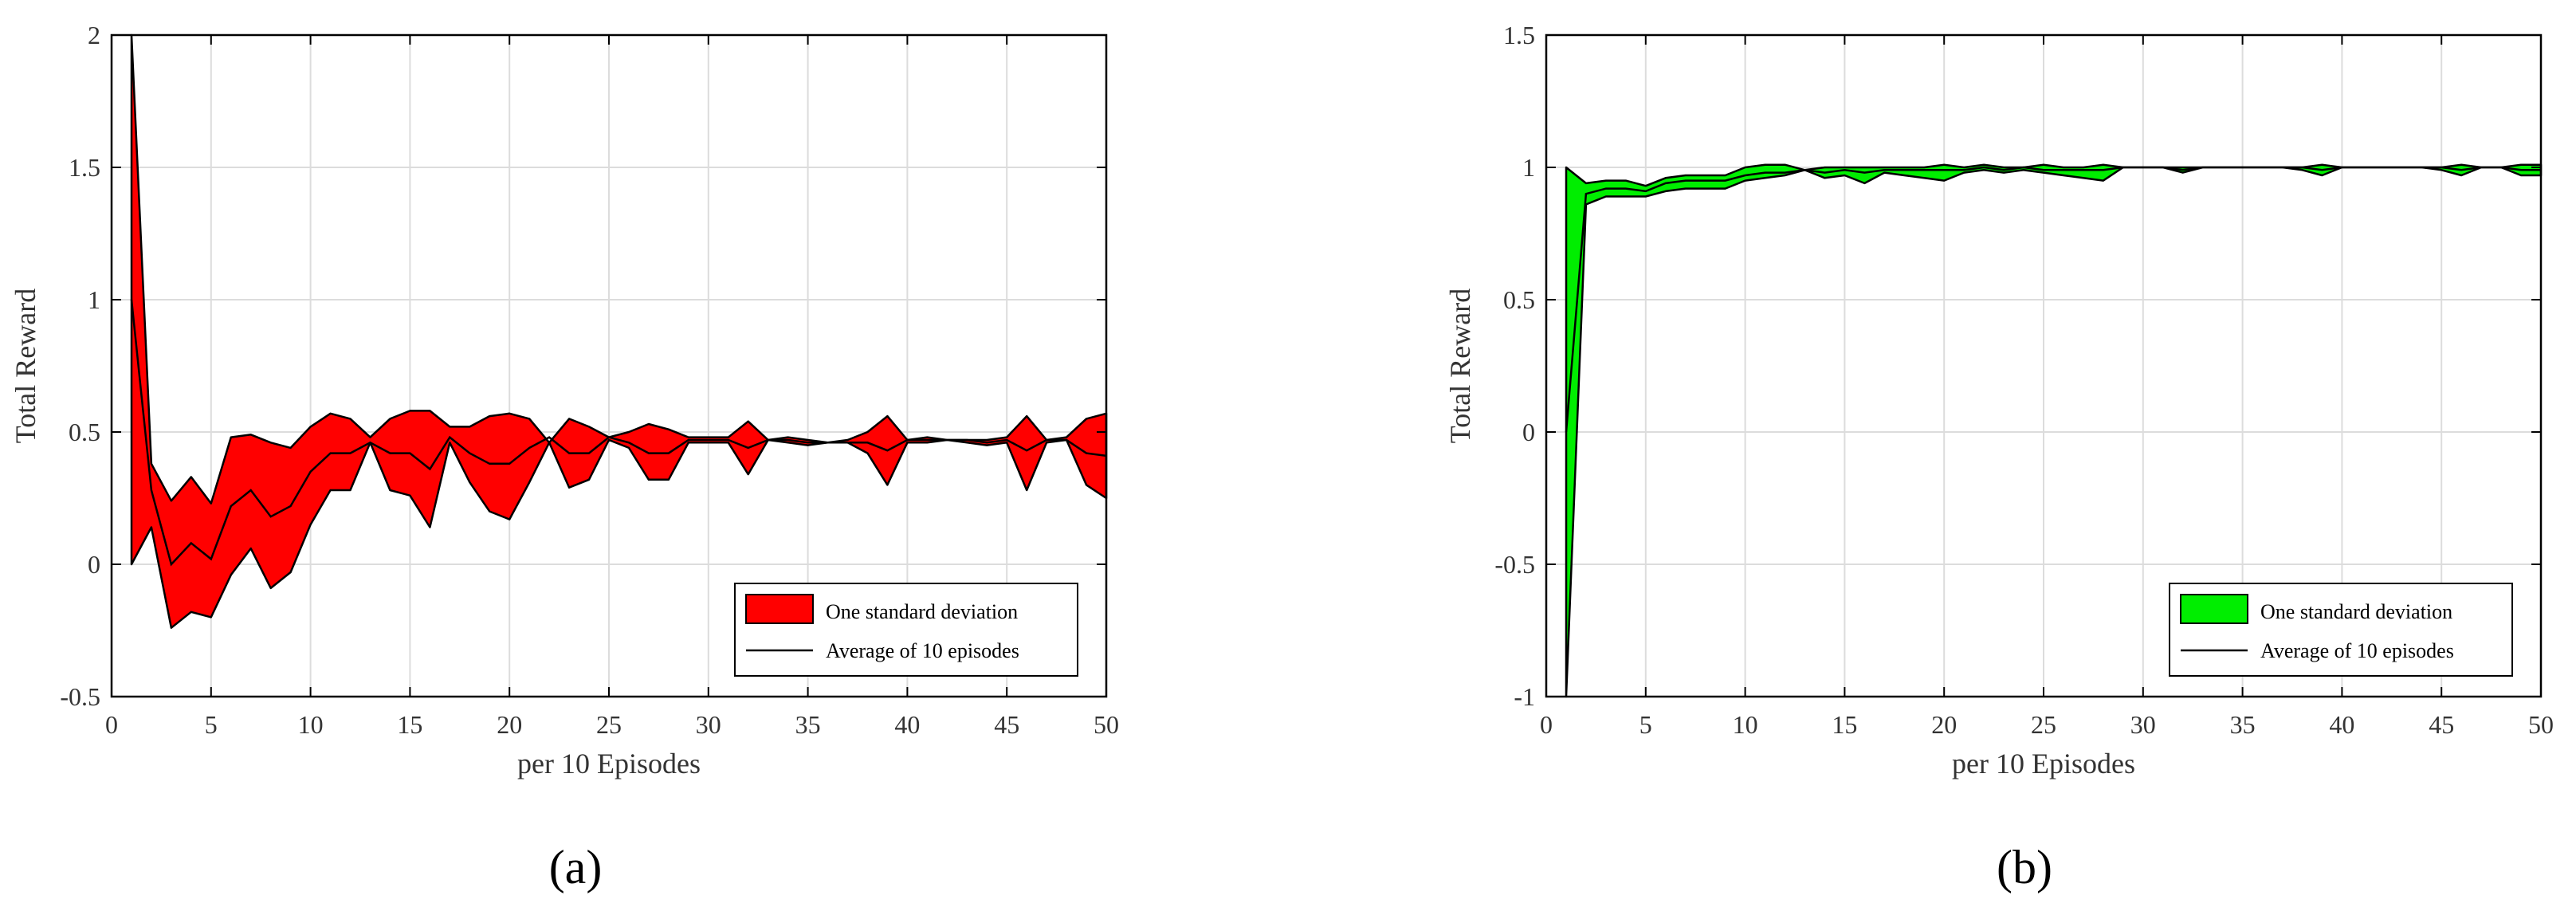 The height and width of the screenshot is (915, 2576). Describe the element at coordinates (94, 35) in the screenshot. I see `y-tick-label: 2` at that location.